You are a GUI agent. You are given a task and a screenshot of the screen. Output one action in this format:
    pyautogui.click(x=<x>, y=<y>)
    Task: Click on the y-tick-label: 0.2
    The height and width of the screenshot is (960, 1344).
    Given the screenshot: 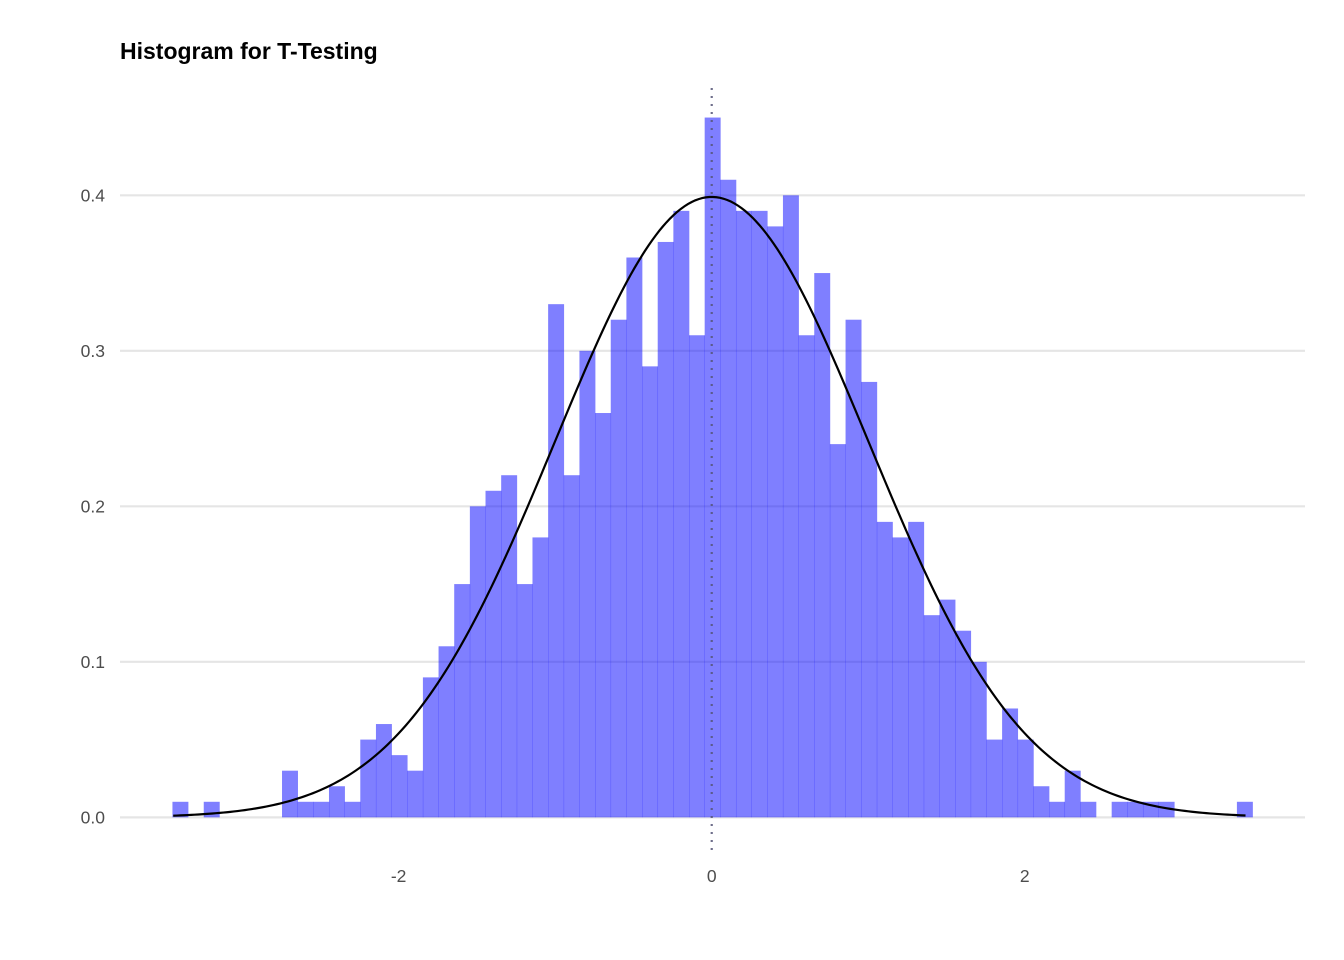 What is the action you would take?
    pyautogui.click(x=93, y=506)
    